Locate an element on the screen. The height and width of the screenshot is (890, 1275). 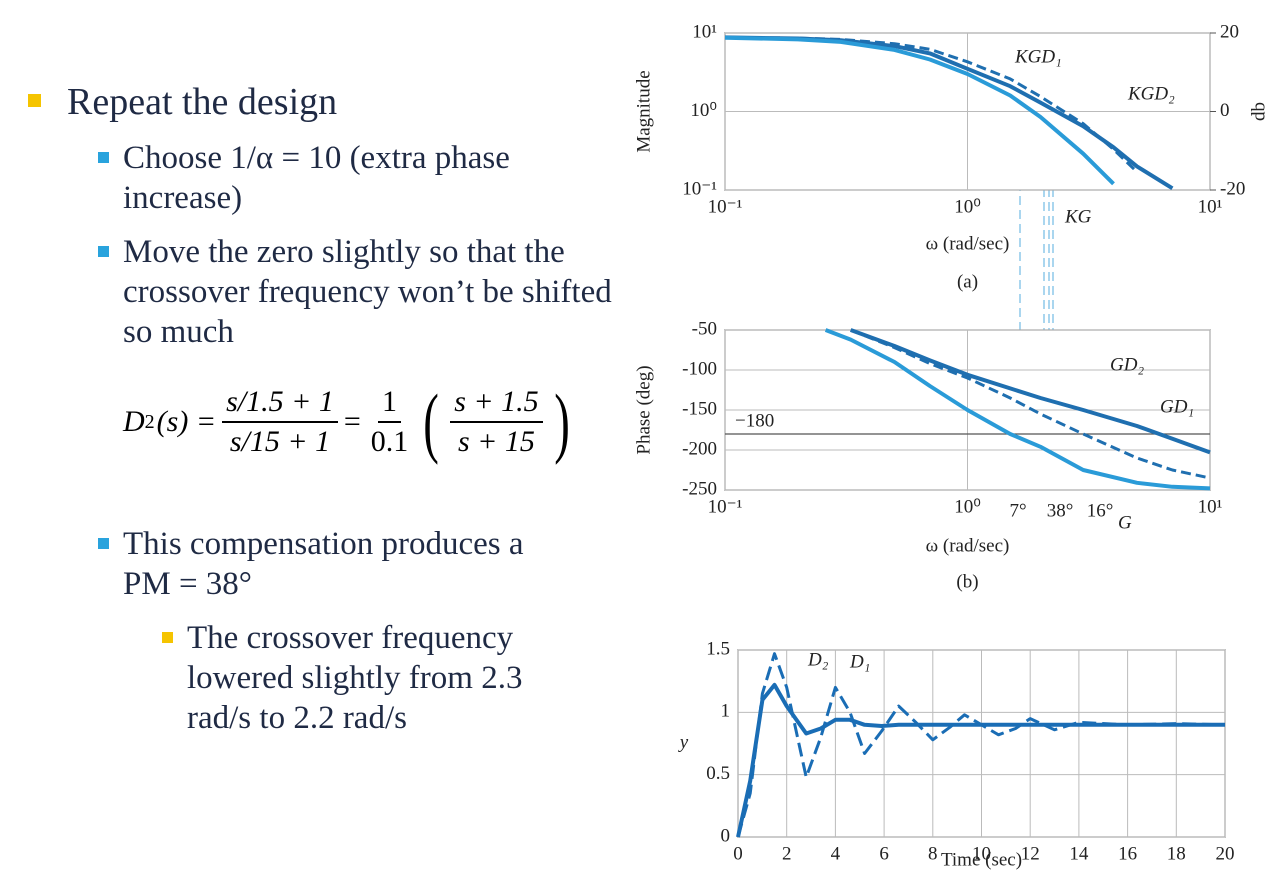
fraction: s + 1.5 s + 15 is located at coordinates (496, 422).